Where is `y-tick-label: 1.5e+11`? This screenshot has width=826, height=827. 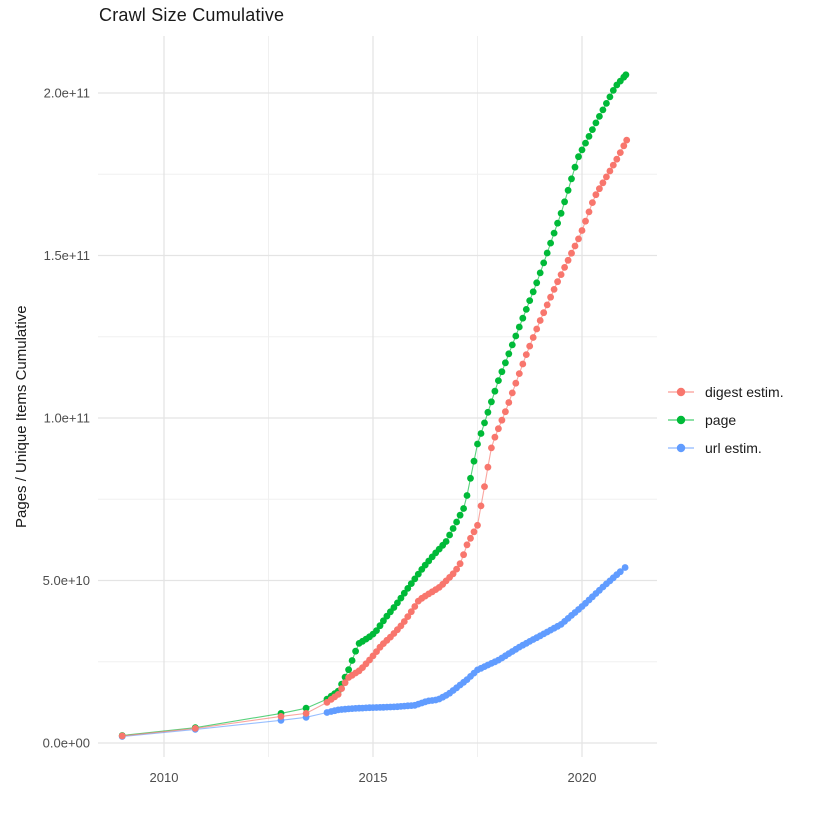 y-tick-label: 1.5e+11 is located at coordinates (67, 255).